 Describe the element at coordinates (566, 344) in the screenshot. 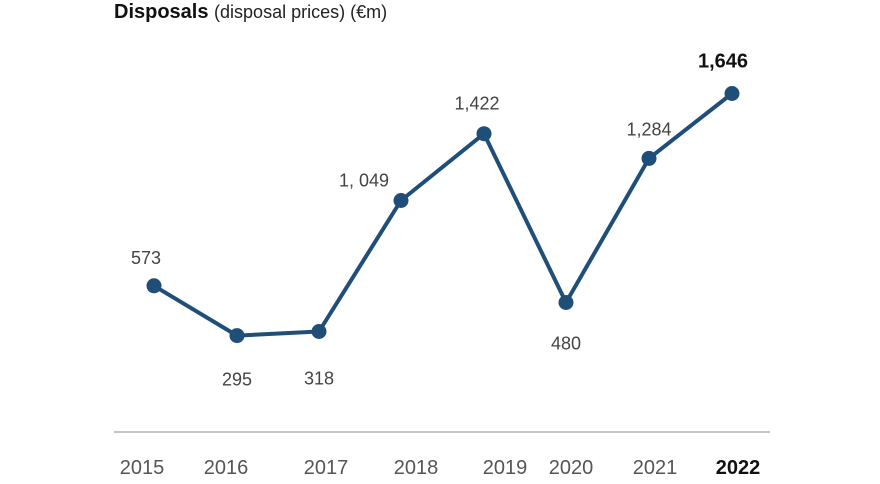

I see `data-label-2020: 480` at that location.